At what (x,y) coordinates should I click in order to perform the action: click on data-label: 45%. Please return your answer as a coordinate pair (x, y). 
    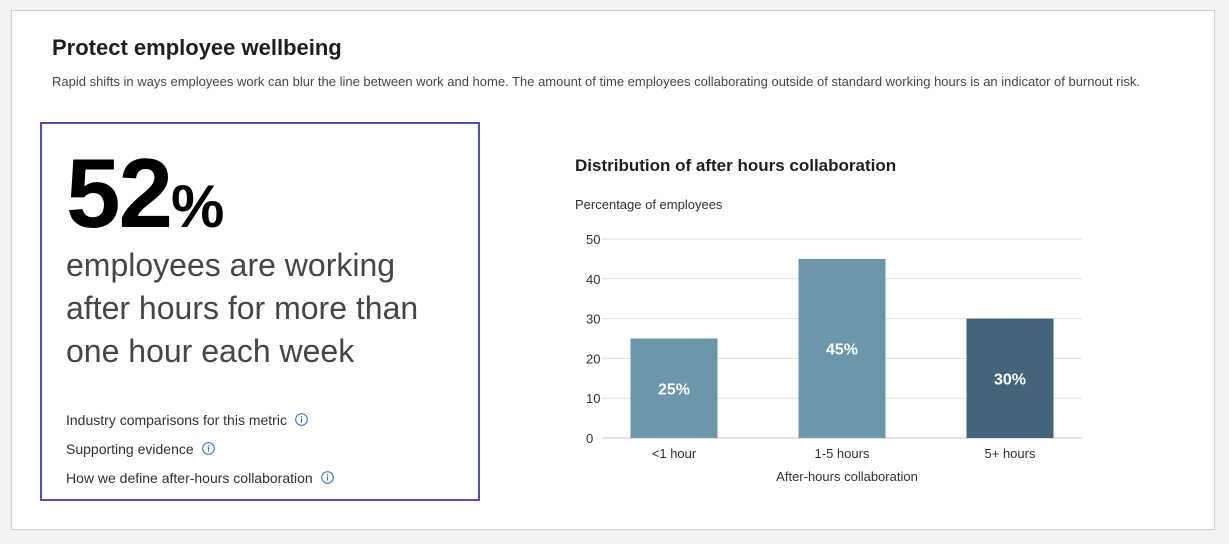
    Looking at the image, I should click on (842, 349).